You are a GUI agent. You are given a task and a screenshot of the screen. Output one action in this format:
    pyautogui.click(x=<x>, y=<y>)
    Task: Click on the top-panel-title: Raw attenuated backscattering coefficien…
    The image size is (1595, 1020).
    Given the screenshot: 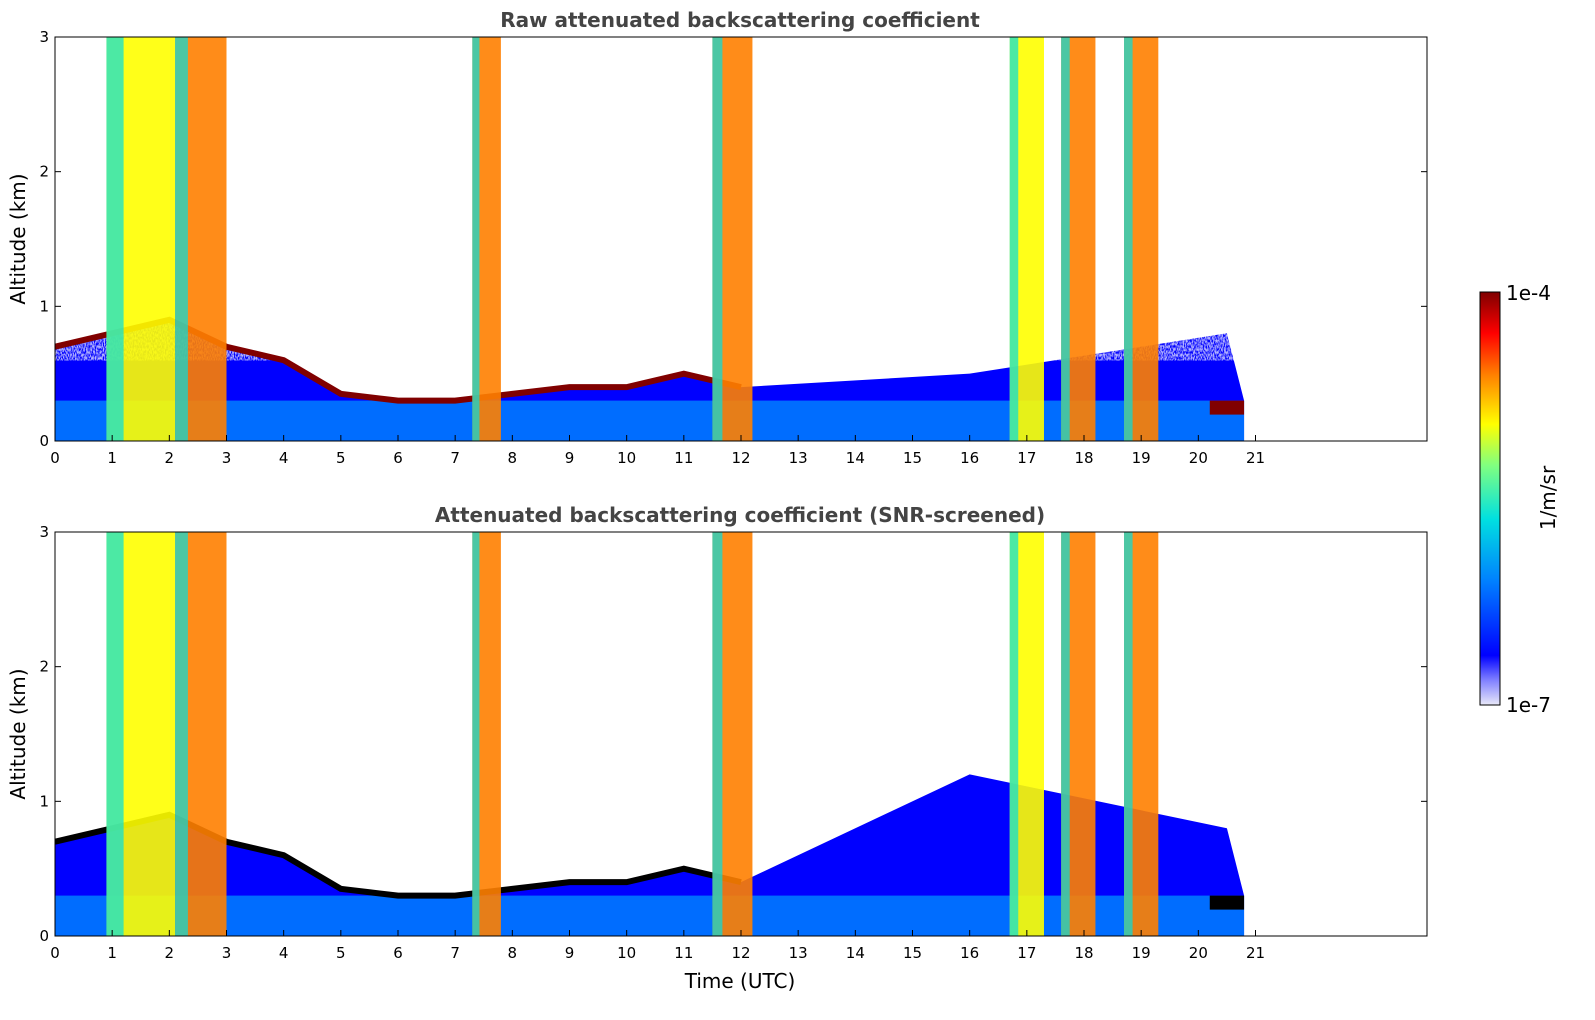 What is the action you would take?
    pyautogui.click(x=740, y=20)
    